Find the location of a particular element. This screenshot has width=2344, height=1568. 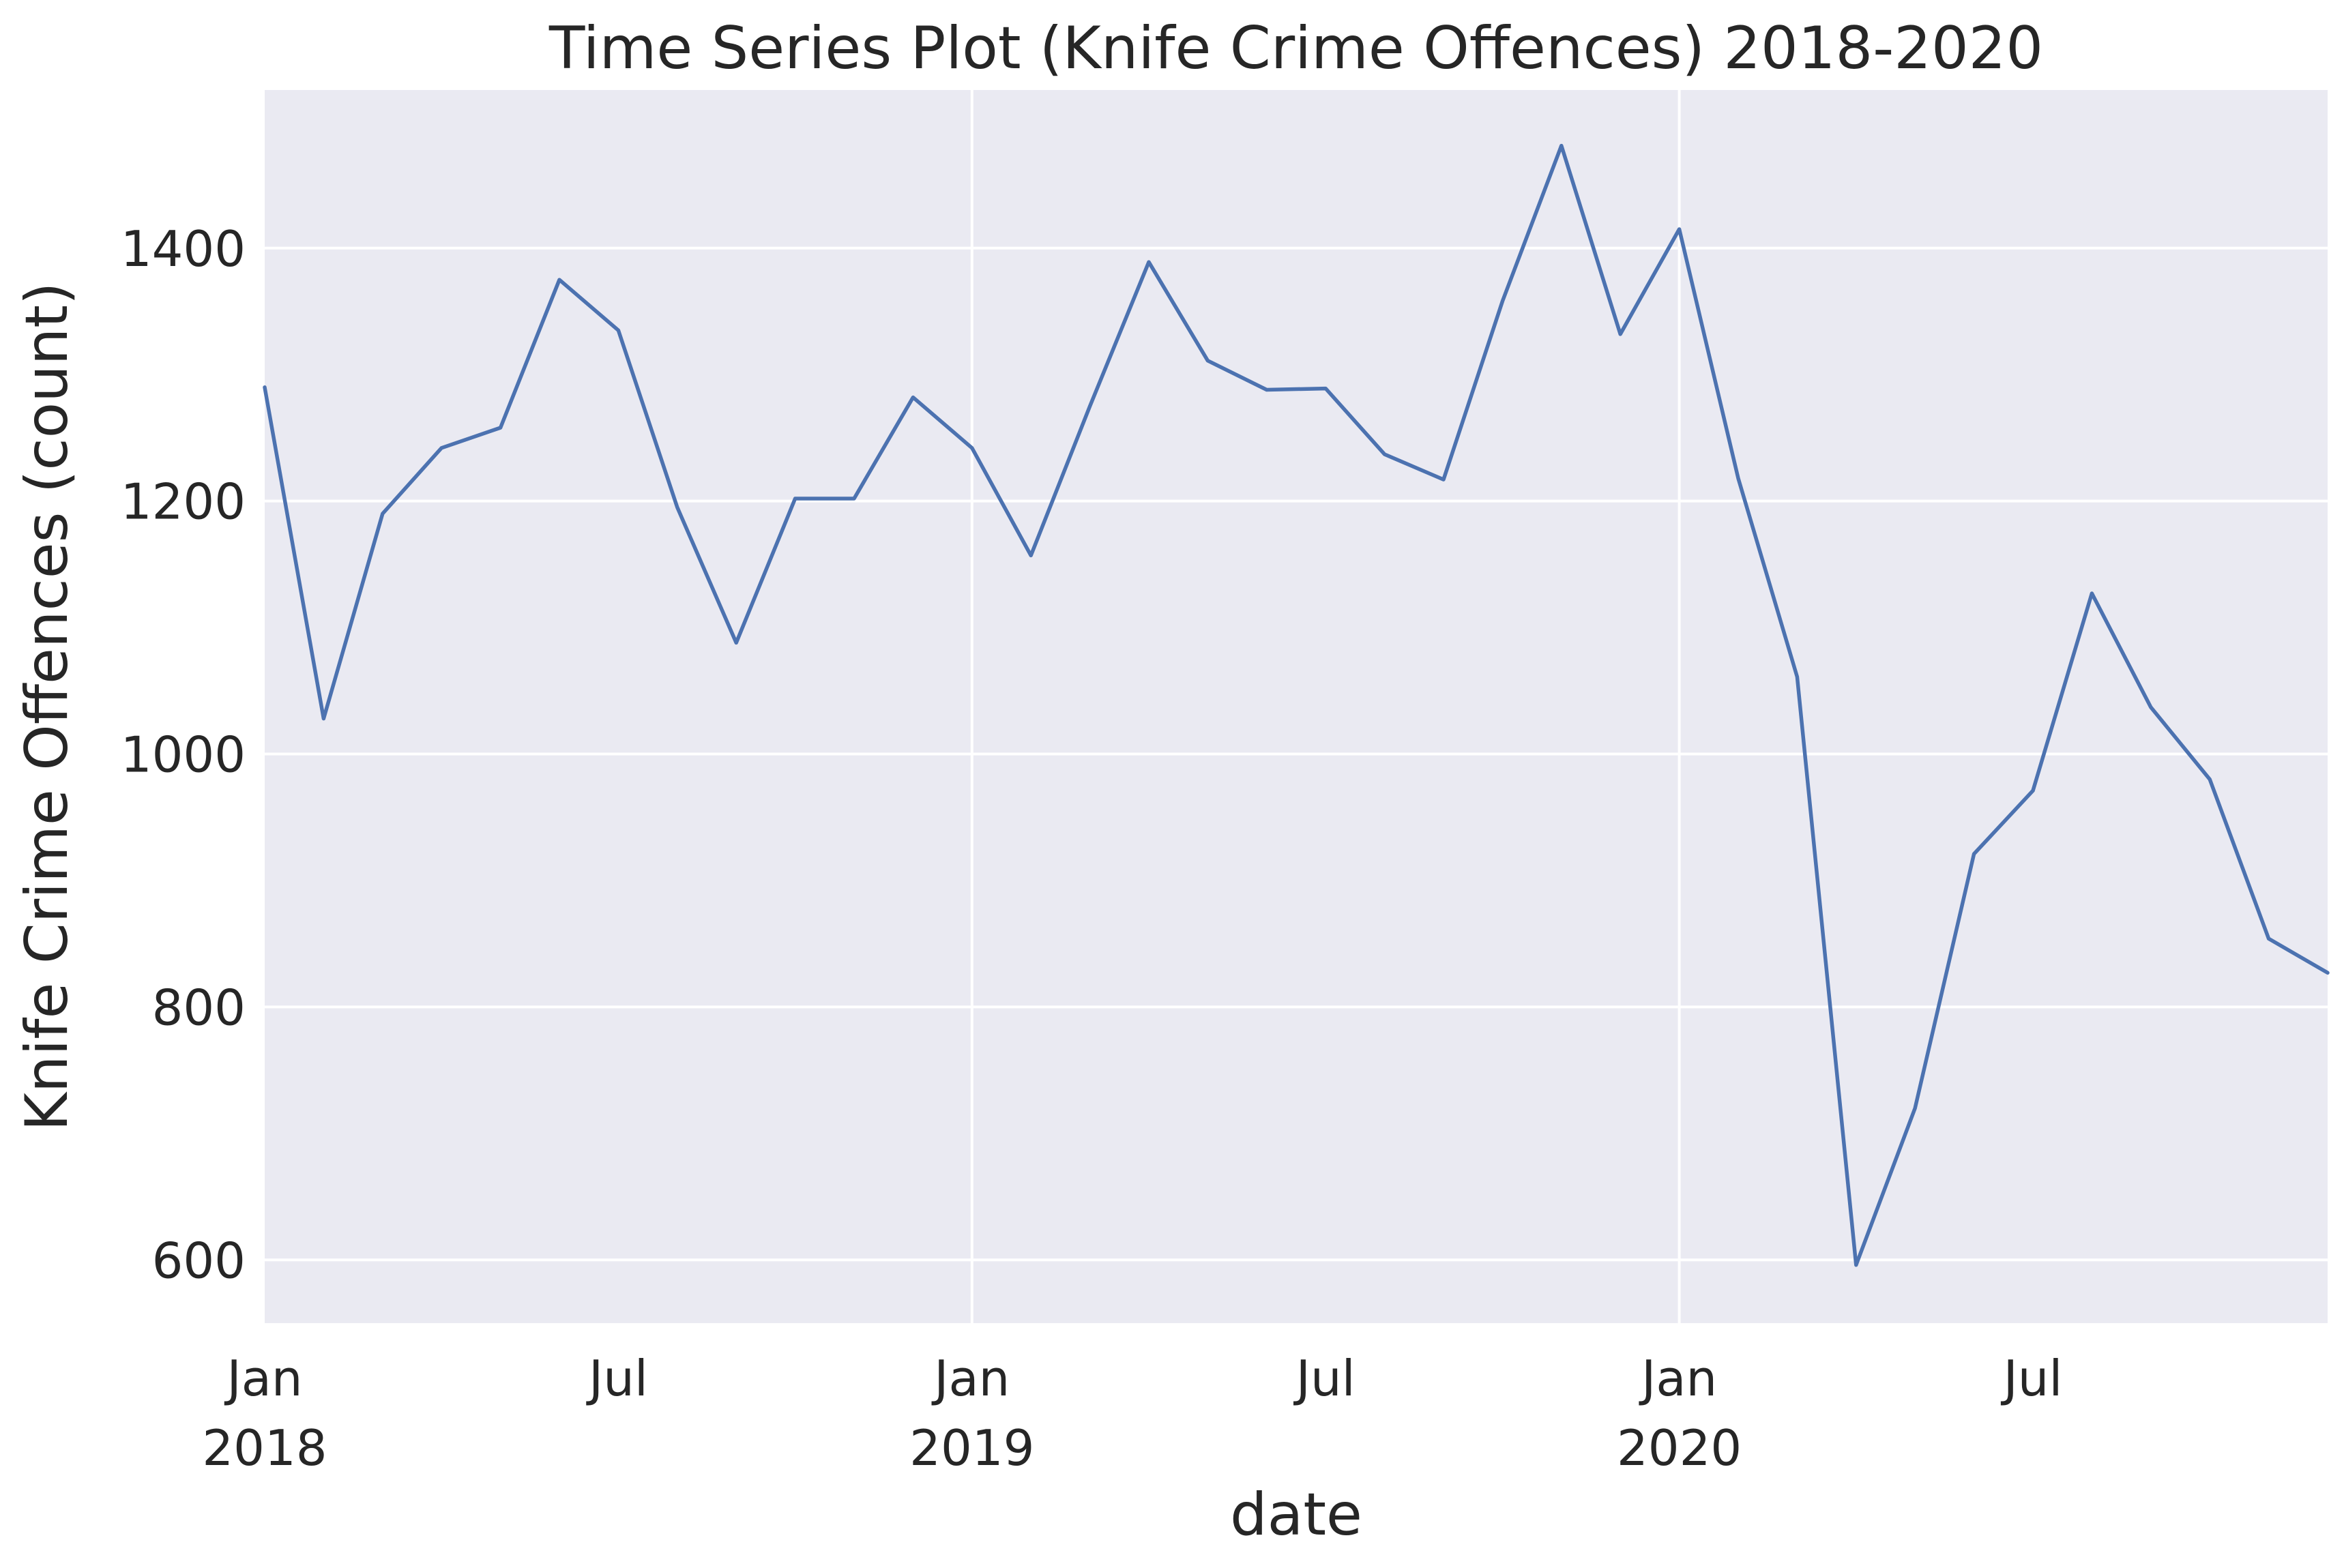

x-tick-year-label: 2019 is located at coordinates (971, 1448).